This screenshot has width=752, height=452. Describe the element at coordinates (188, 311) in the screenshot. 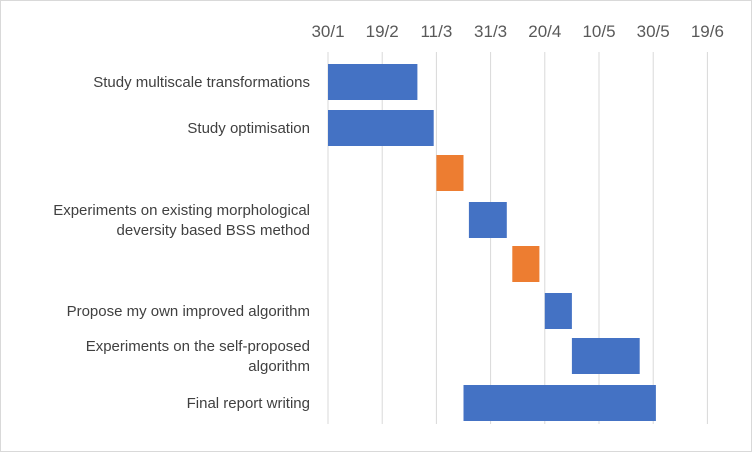

I see `category-label: Propose my own improved algorithm` at that location.